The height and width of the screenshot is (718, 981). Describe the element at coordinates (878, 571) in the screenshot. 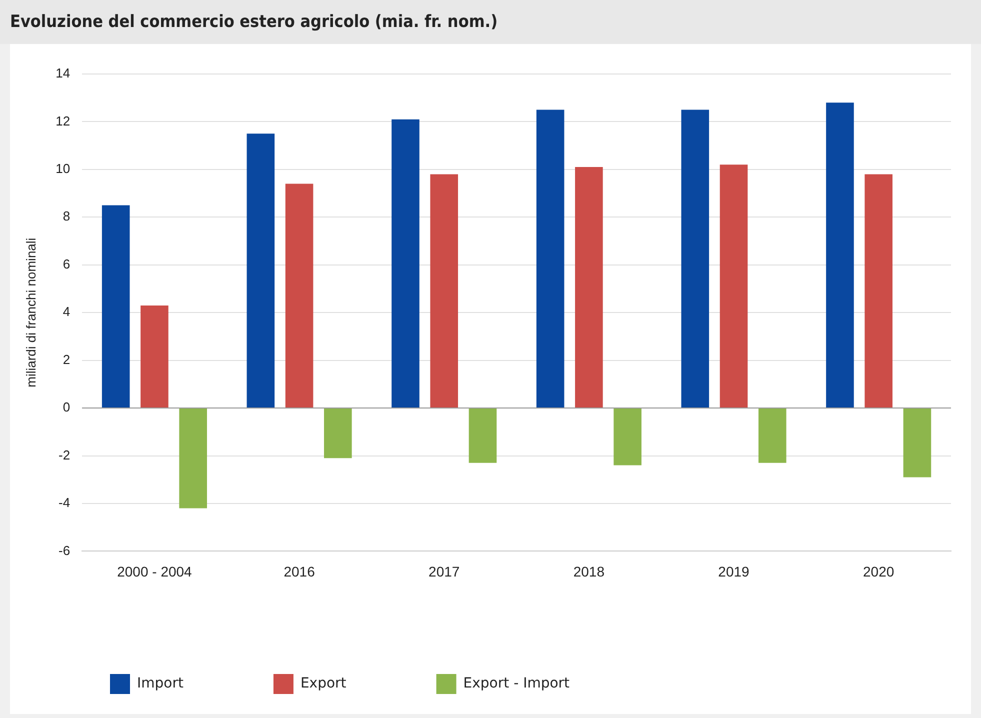

I see `x-tick-label: 2020` at that location.